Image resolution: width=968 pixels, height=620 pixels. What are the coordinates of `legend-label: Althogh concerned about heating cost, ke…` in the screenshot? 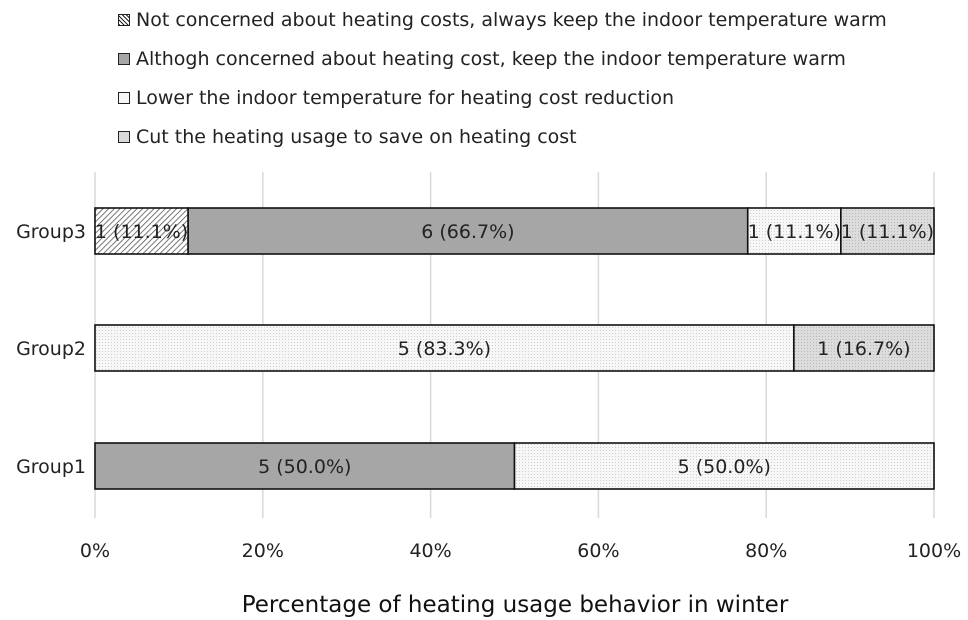 It's located at (491, 58).